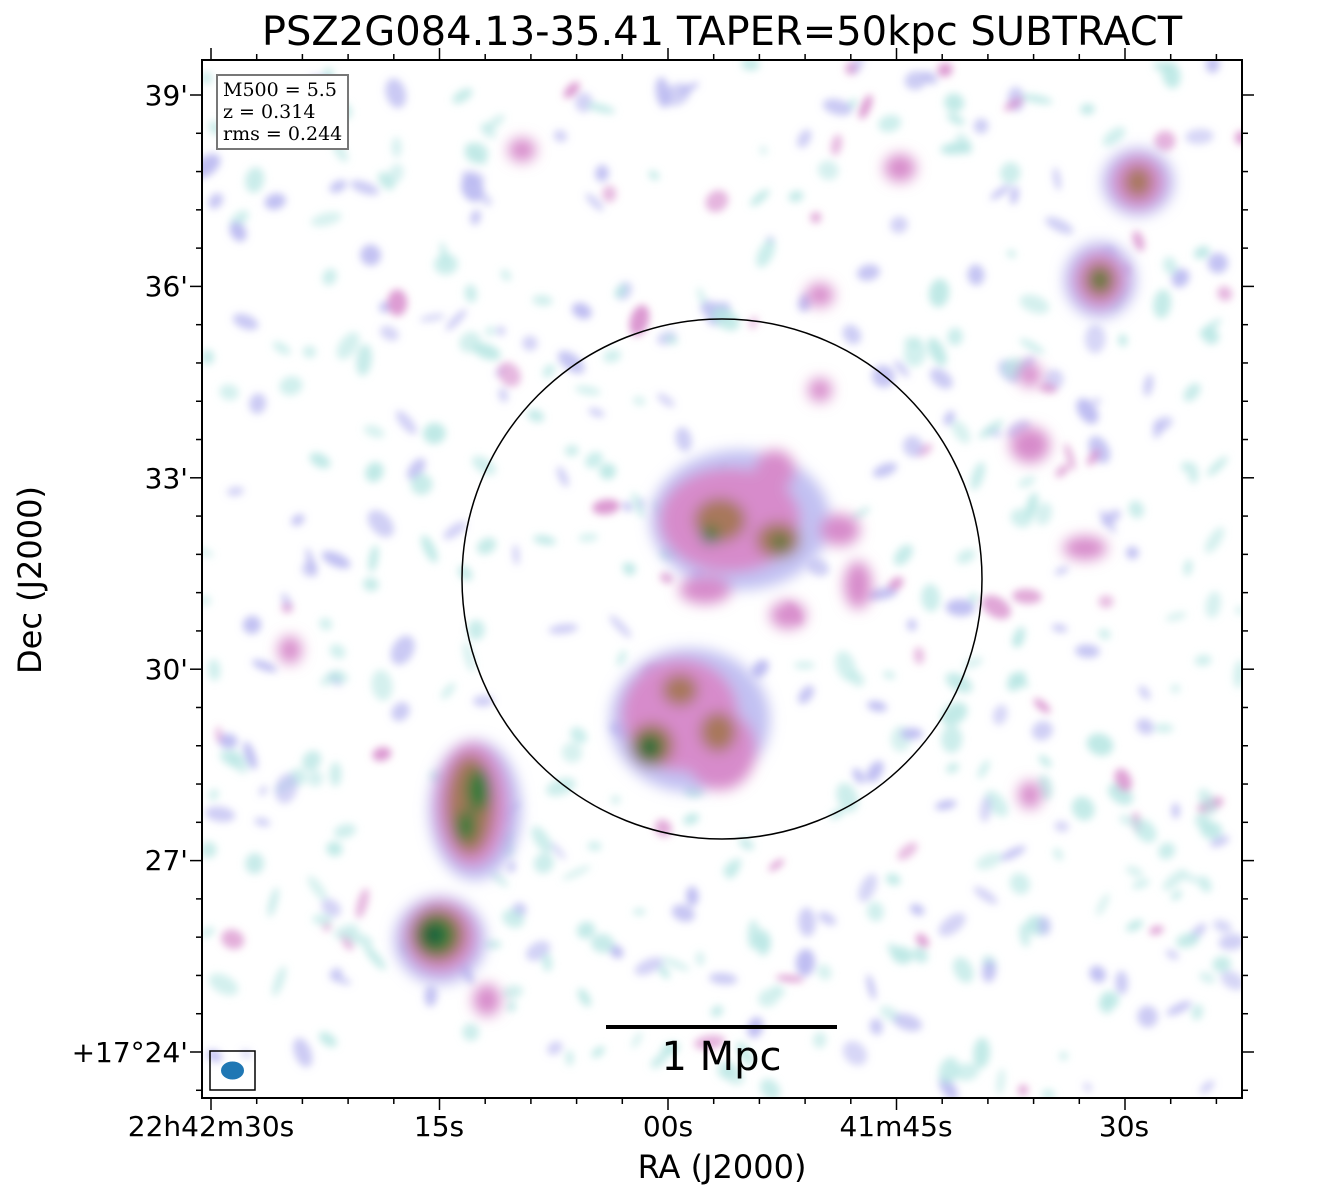 This screenshot has height=1200, width=1321. What do you see at coordinates (1124, 1126) in the screenshot?
I see `xtick-label: 30s` at bounding box center [1124, 1126].